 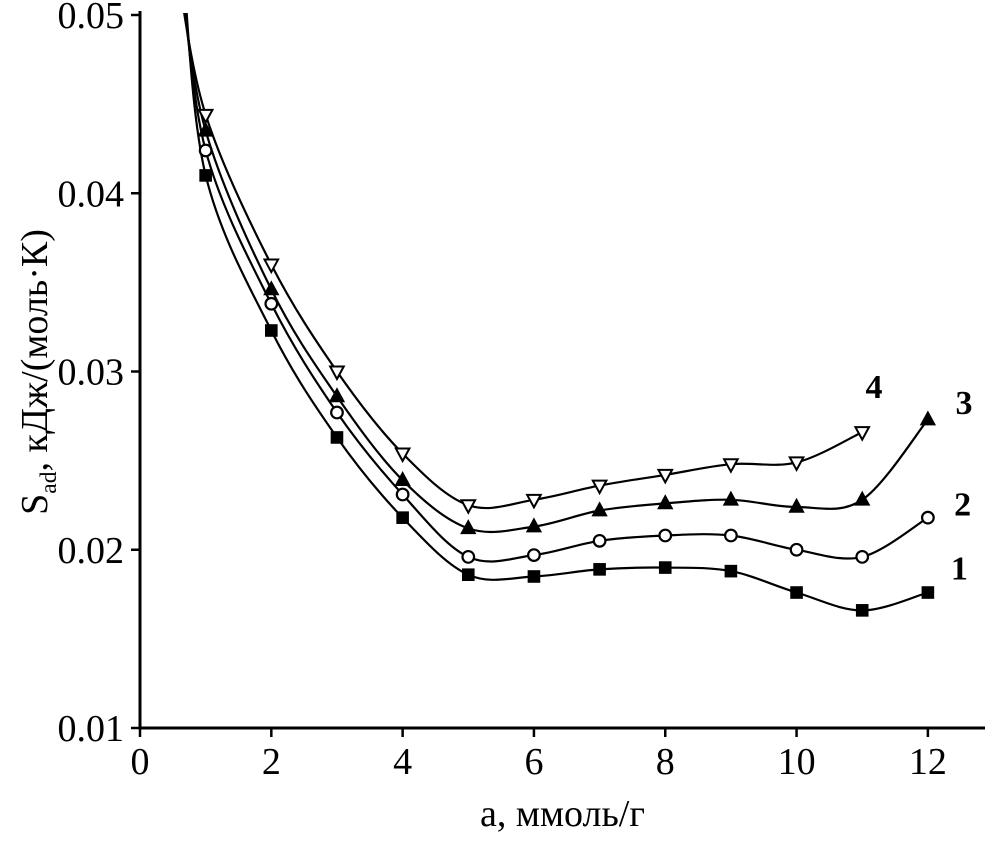 I want to click on x-tick-label: 12, so click(x=928, y=762).